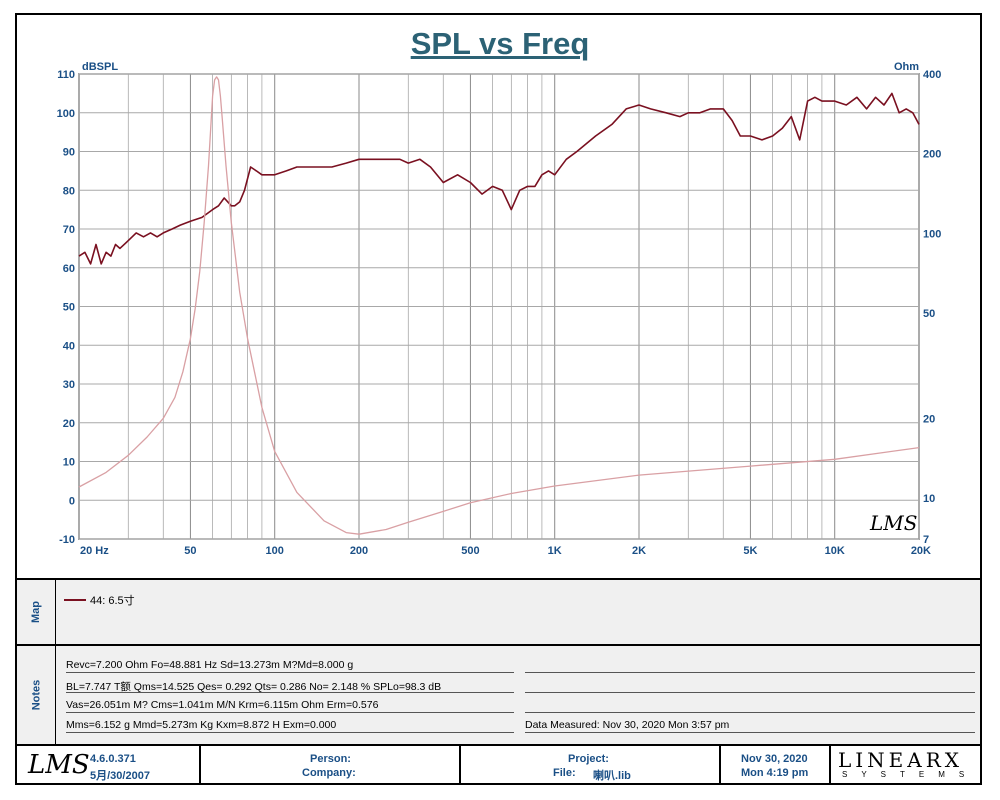 The height and width of the screenshot is (800, 1000). Describe the element at coordinates (72, 501) in the screenshot. I see `y-tick-left: 0` at that location.